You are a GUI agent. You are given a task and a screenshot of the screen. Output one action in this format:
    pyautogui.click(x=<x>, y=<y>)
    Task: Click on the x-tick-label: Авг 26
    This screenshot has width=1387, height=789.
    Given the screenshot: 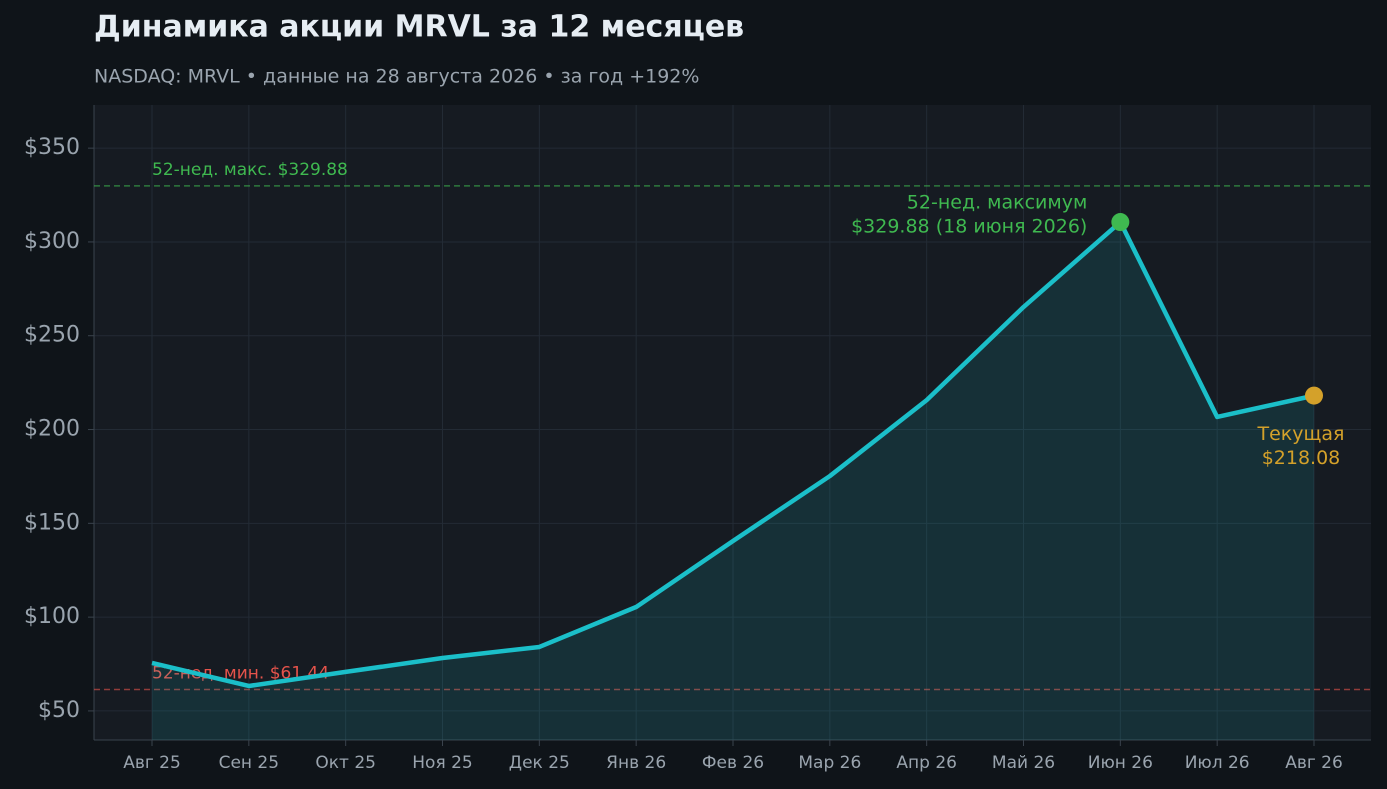 What is the action you would take?
    pyautogui.click(x=1314, y=763)
    